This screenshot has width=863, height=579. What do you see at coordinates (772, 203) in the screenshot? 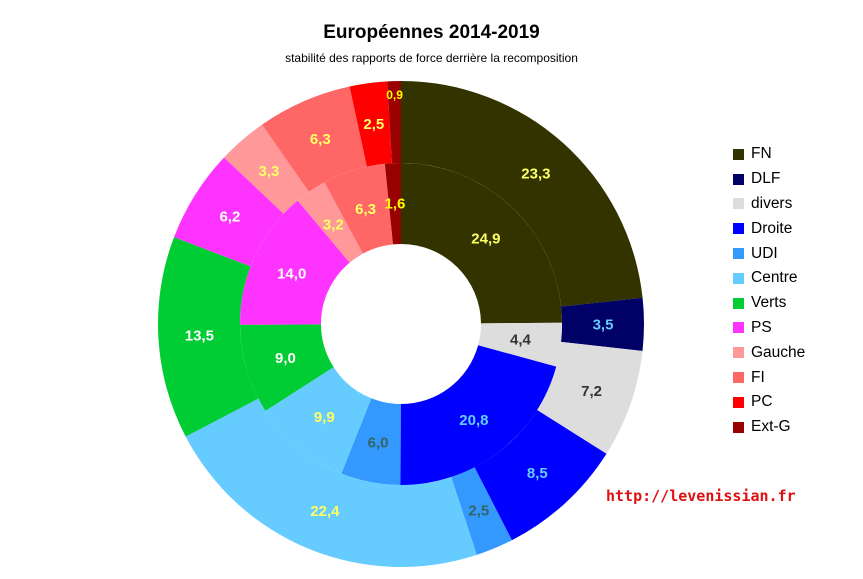
I see `legend-label: divers` at bounding box center [772, 203].